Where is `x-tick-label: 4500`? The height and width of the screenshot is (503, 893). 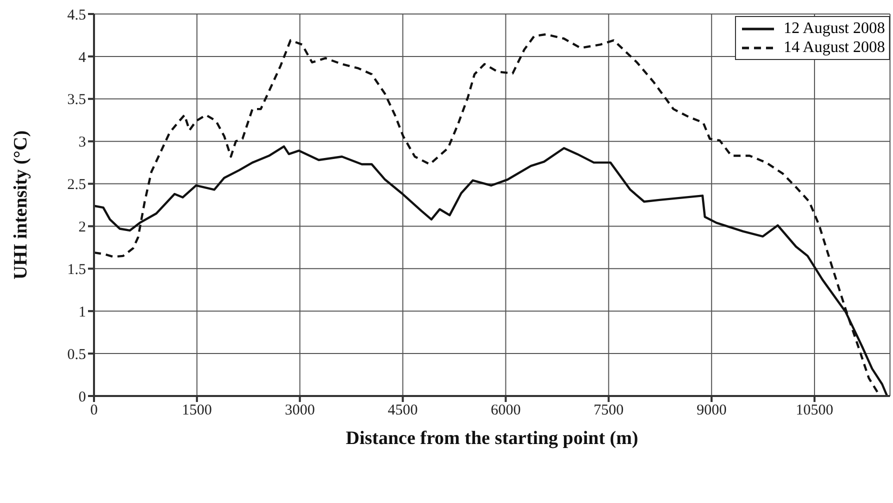 x-tick-label: 4500 is located at coordinates (403, 410).